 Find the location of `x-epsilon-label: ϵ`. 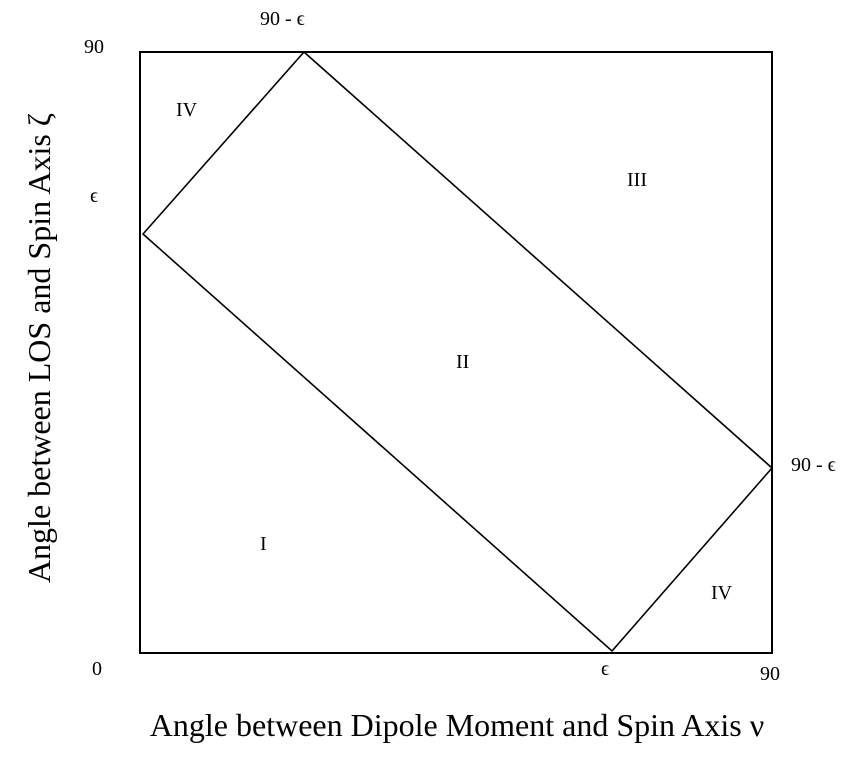

x-epsilon-label: ϵ is located at coordinates (605, 669).